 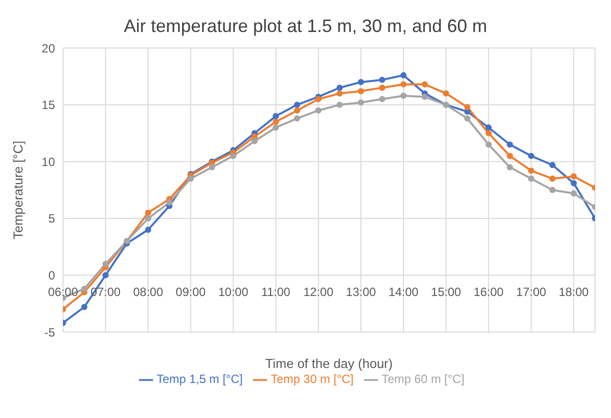 What do you see at coordinates (574, 291) in the screenshot?
I see `x-tick-label: 18:00` at bounding box center [574, 291].